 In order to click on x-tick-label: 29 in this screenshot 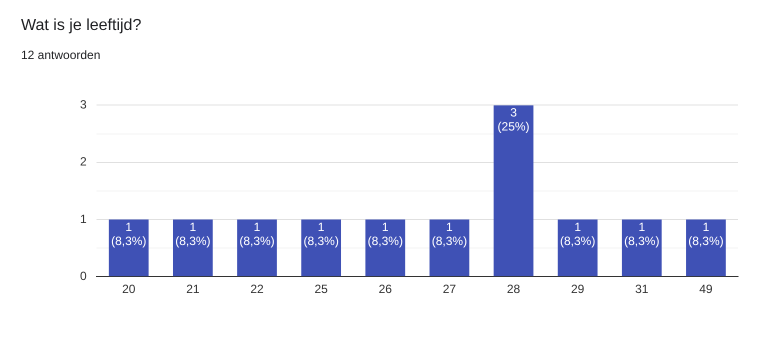, I will do `click(577, 289)`.